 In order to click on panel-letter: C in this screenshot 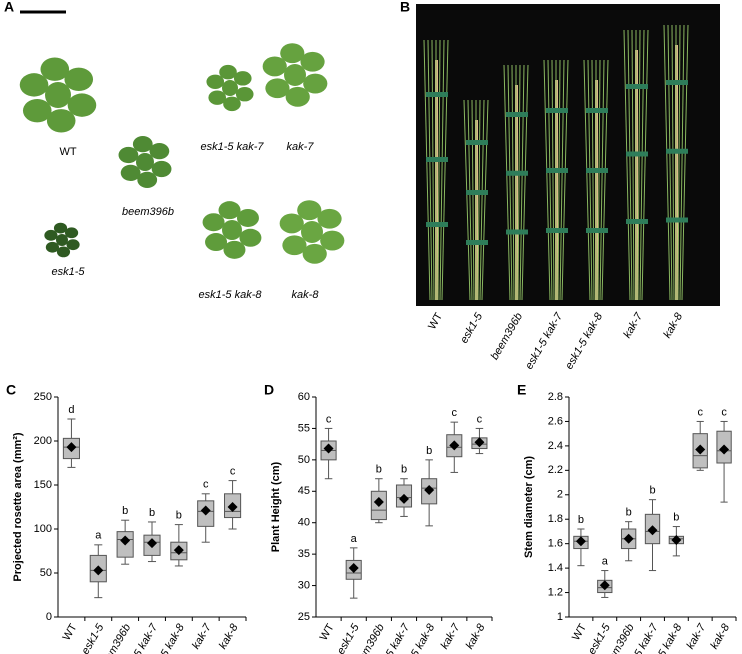, I will do `click(11, 390)`.